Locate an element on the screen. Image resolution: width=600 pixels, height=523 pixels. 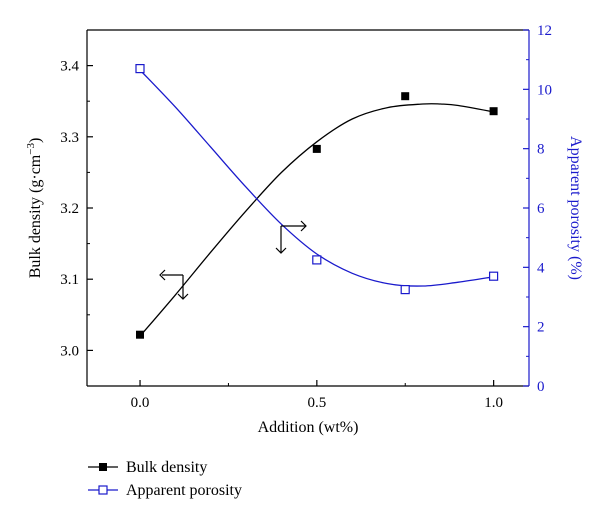
x-tick-label: 0.5 is located at coordinates (316, 403).